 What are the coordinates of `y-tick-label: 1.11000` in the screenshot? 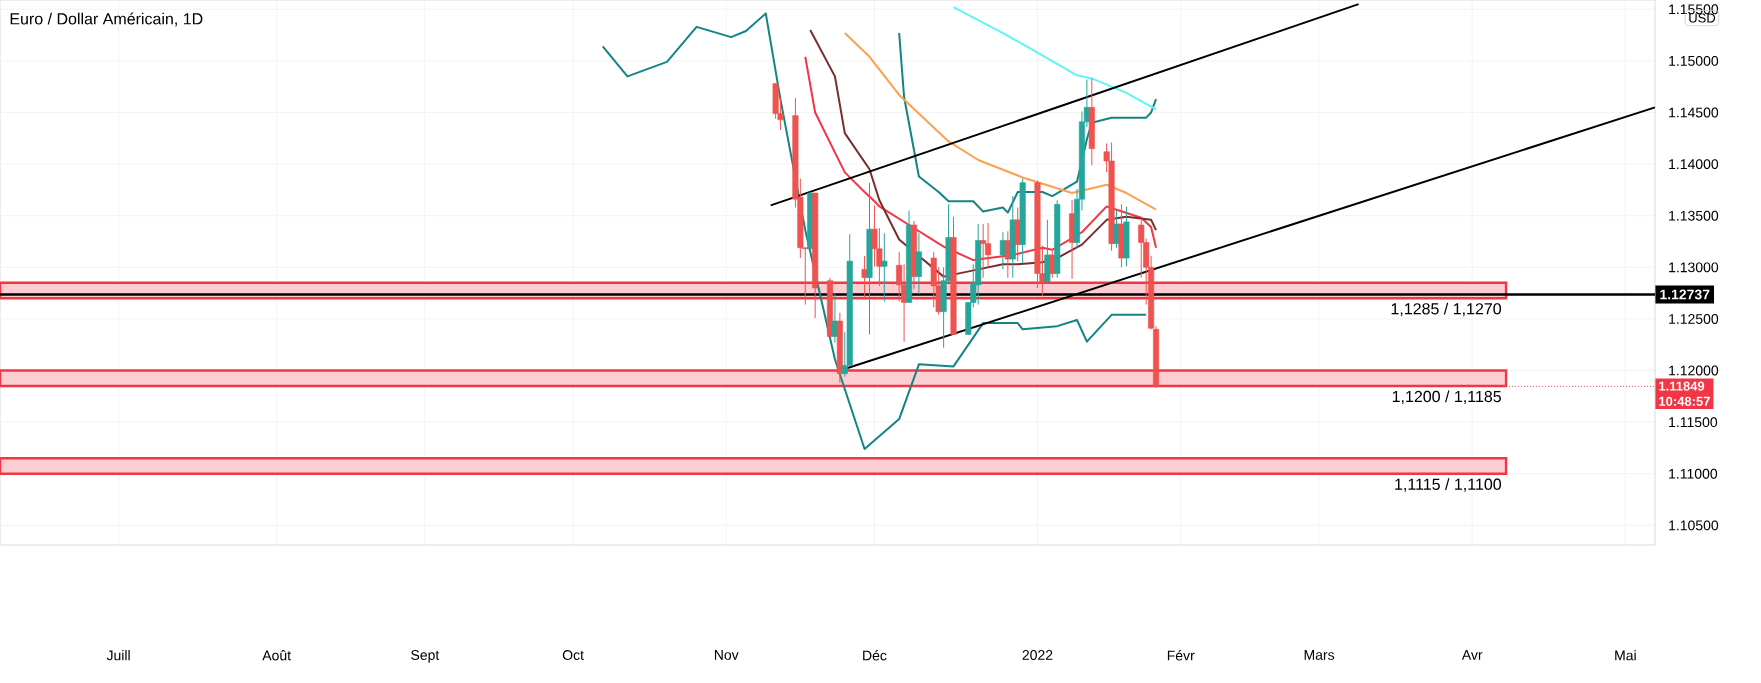 It's located at (1693, 473).